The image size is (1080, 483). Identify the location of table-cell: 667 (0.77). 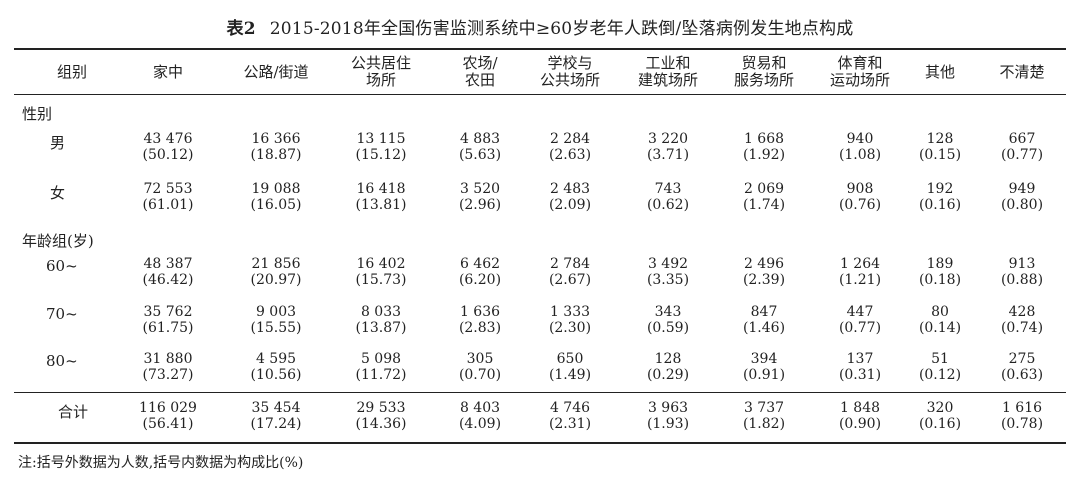
(1022, 147).